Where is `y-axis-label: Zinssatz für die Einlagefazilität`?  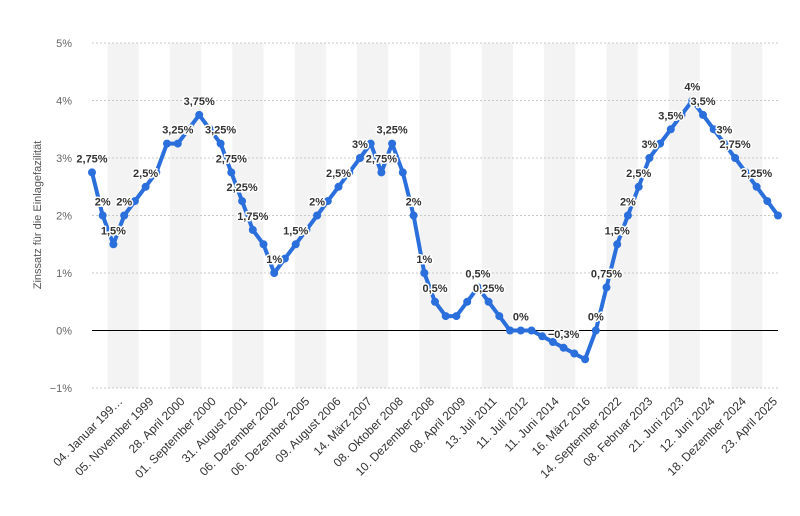
y-axis-label: Zinssatz für die Einlagefazilität is located at coordinates (38, 215).